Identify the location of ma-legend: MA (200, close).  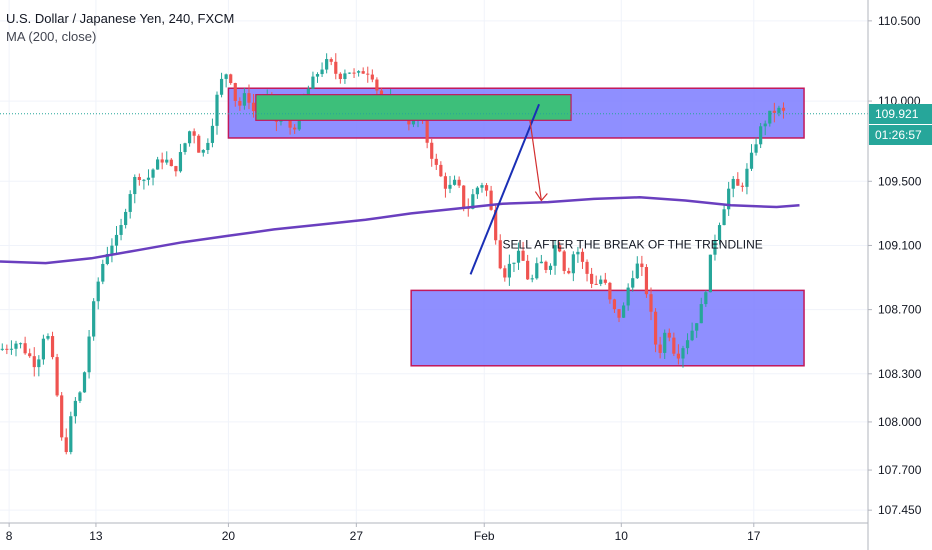
(51, 36).